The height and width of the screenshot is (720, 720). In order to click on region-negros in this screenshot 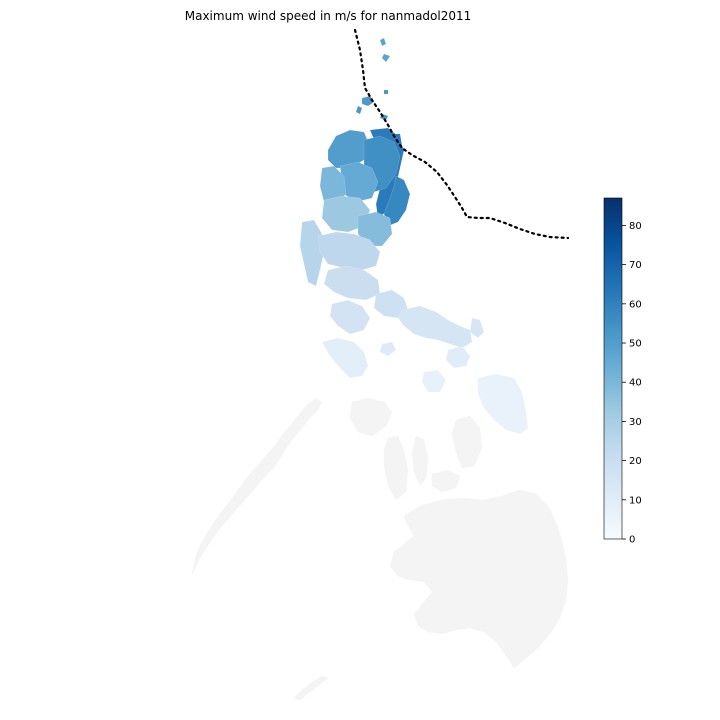, I will do `click(396, 468)`.